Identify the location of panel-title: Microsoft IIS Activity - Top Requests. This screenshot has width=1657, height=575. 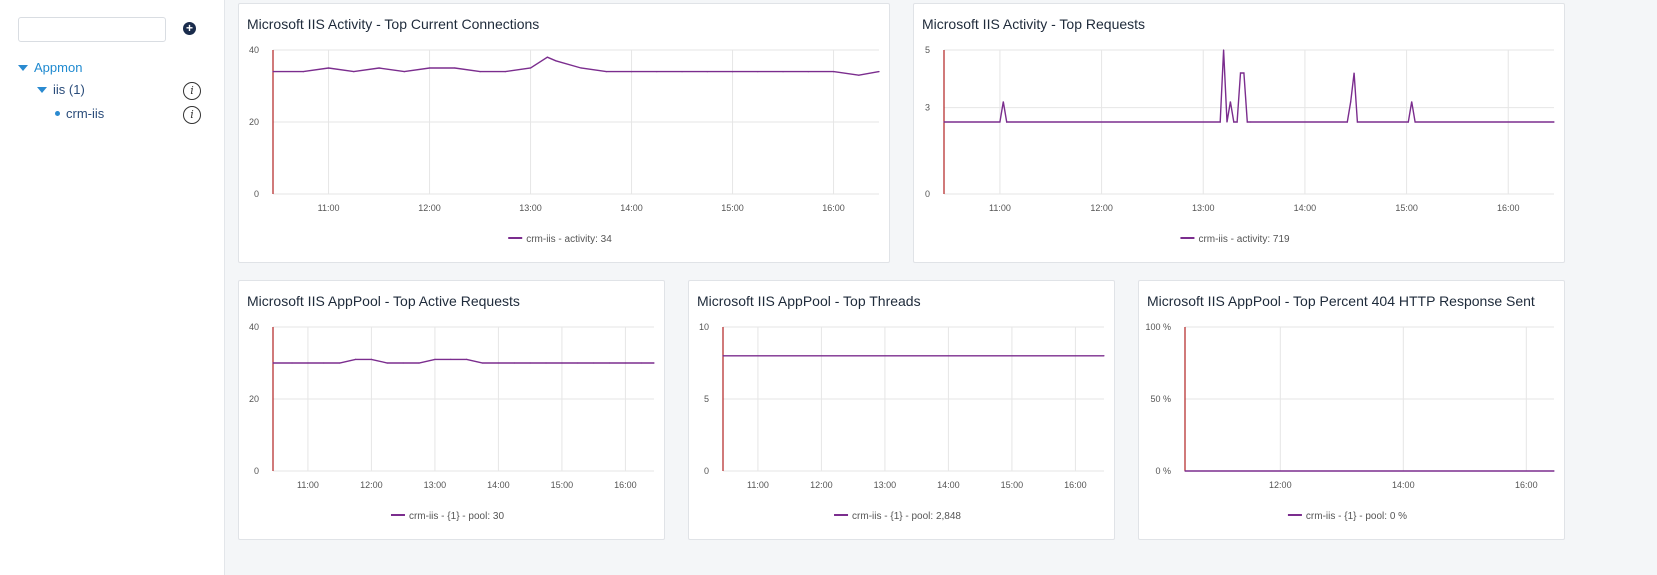
(1034, 24).